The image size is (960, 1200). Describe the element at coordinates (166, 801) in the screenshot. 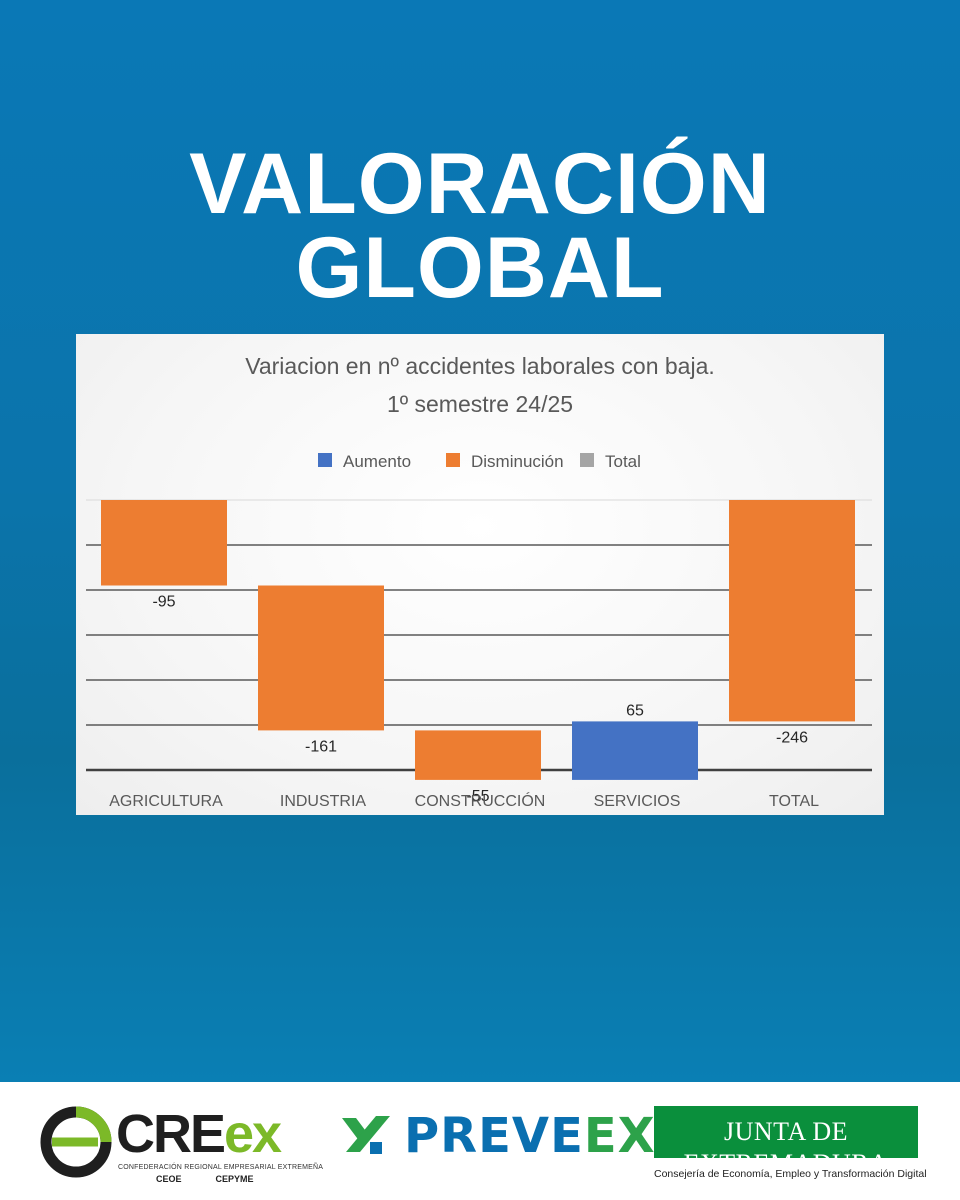

I see `category-label-agricultura: AGRICULTURA` at that location.